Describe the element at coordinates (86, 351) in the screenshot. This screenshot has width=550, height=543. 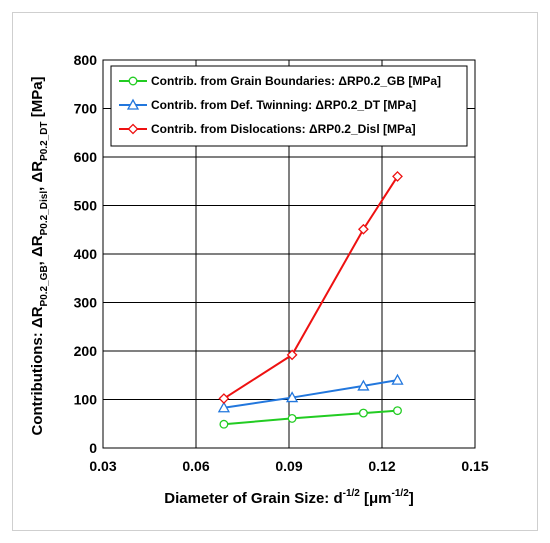
I see `y-tick-label: 200` at that location.